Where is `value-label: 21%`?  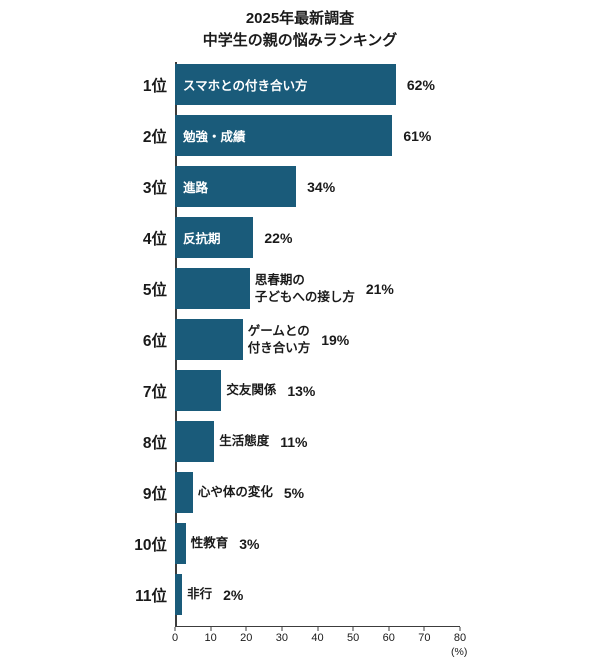 value-label: 21% is located at coordinates (379, 288).